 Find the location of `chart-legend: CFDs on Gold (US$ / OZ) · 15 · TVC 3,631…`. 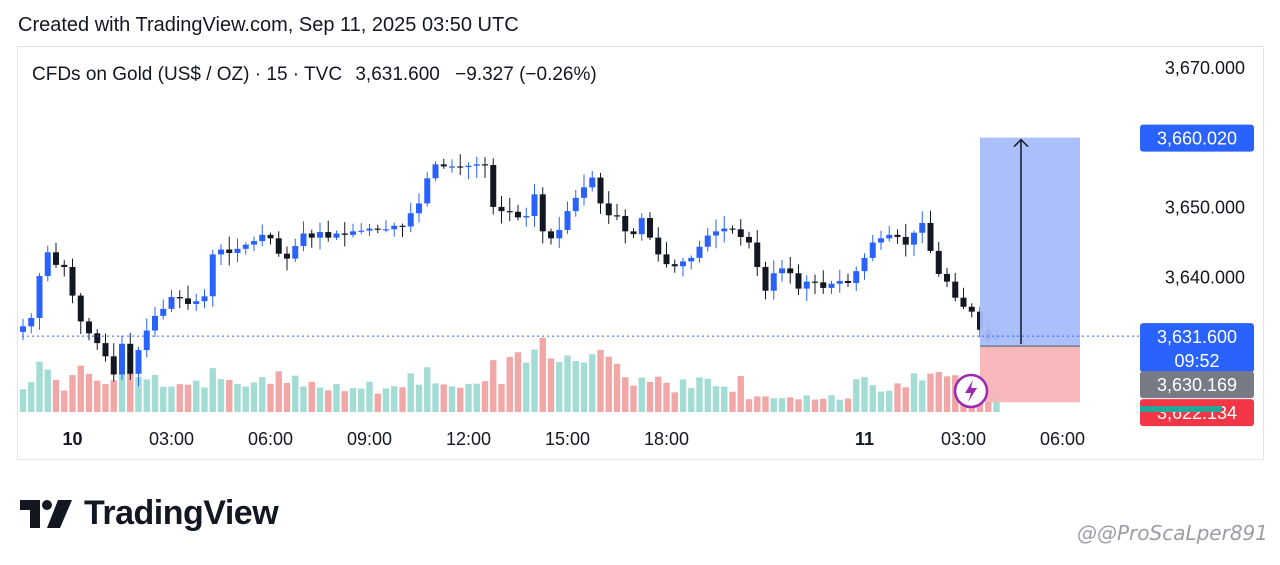

chart-legend: CFDs on Gold (US$ / OZ) · 15 · TVC 3,631… is located at coordinates (314, 74).